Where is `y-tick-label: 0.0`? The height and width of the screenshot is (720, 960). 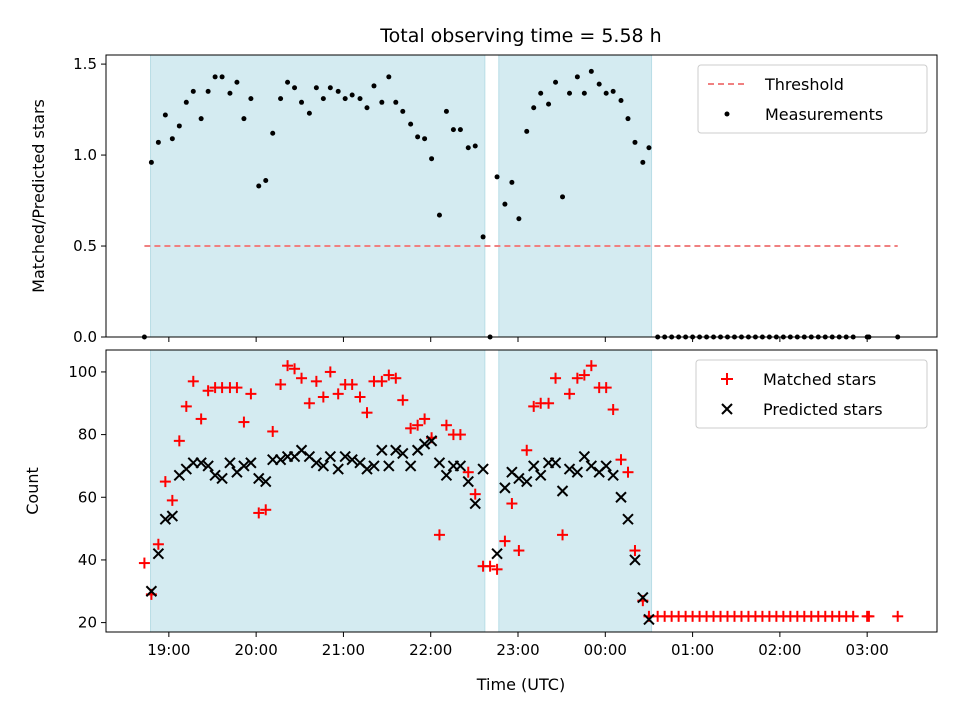
y-tick-label: 0.0 is located at coordinates (85, 337).